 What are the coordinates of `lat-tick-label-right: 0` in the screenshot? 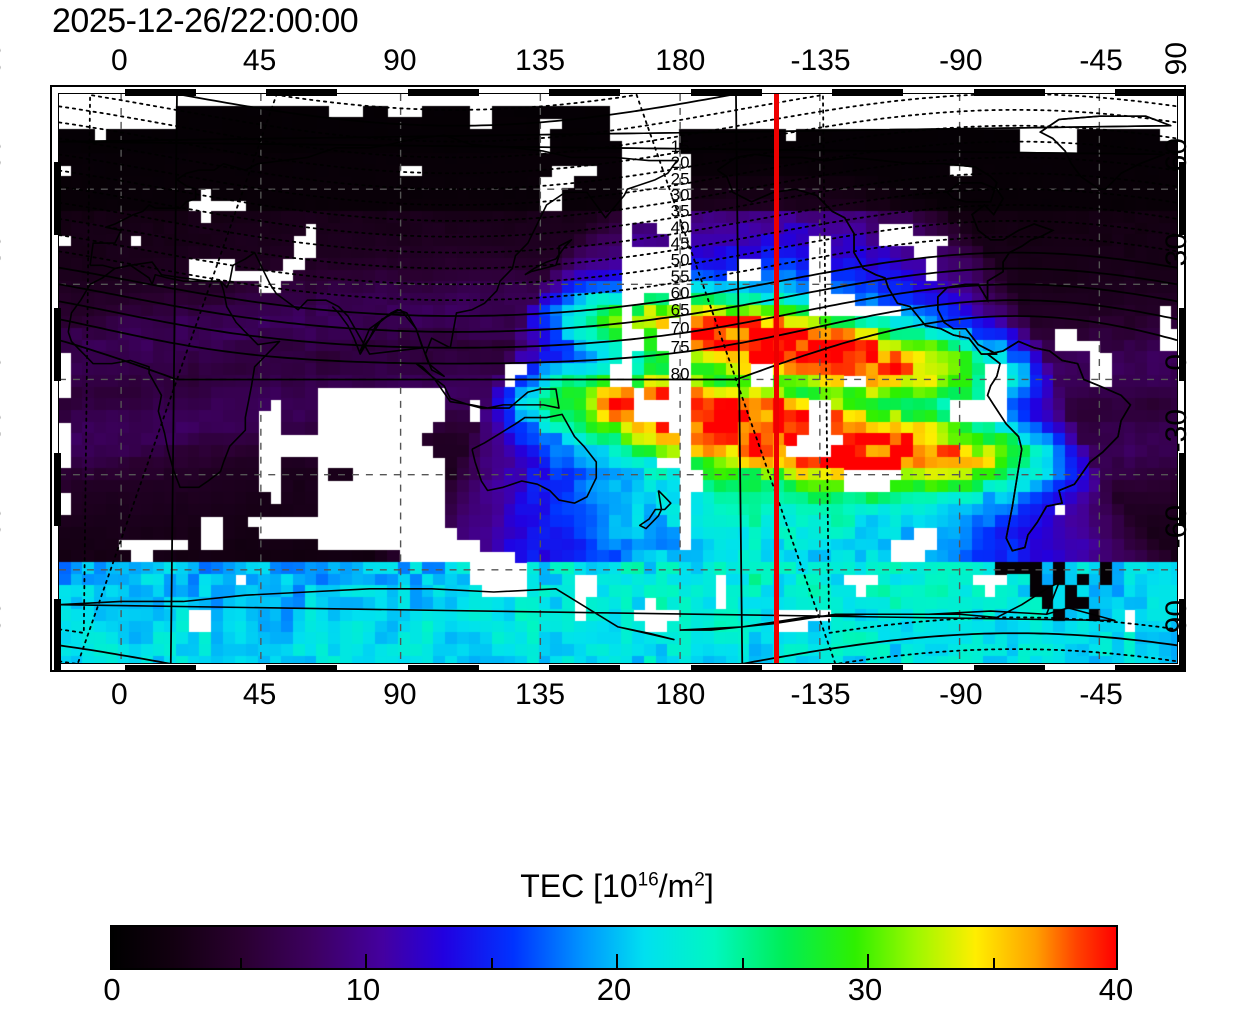 It's located at (1176, 362).